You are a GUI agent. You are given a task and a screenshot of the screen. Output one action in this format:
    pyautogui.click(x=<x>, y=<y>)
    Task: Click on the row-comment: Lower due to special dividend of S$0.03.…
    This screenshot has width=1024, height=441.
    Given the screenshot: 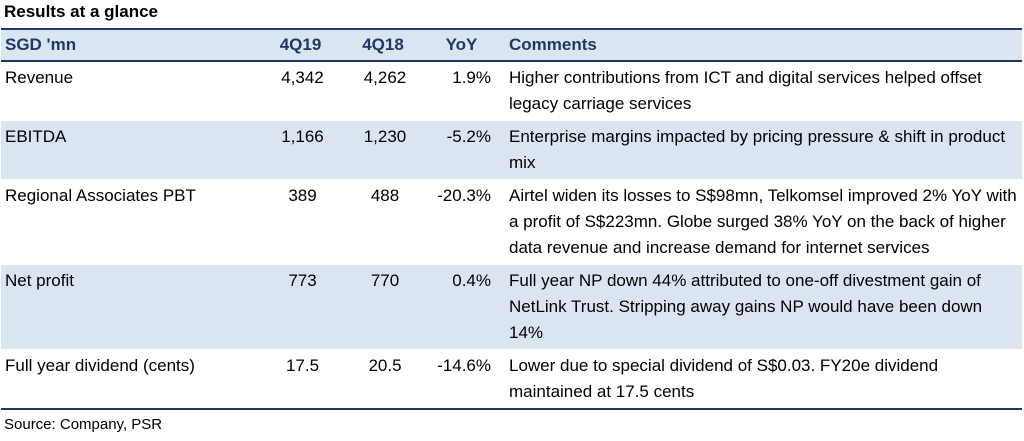 What is the action you would take?
    pyautogui.click(x=763, y=379)
    